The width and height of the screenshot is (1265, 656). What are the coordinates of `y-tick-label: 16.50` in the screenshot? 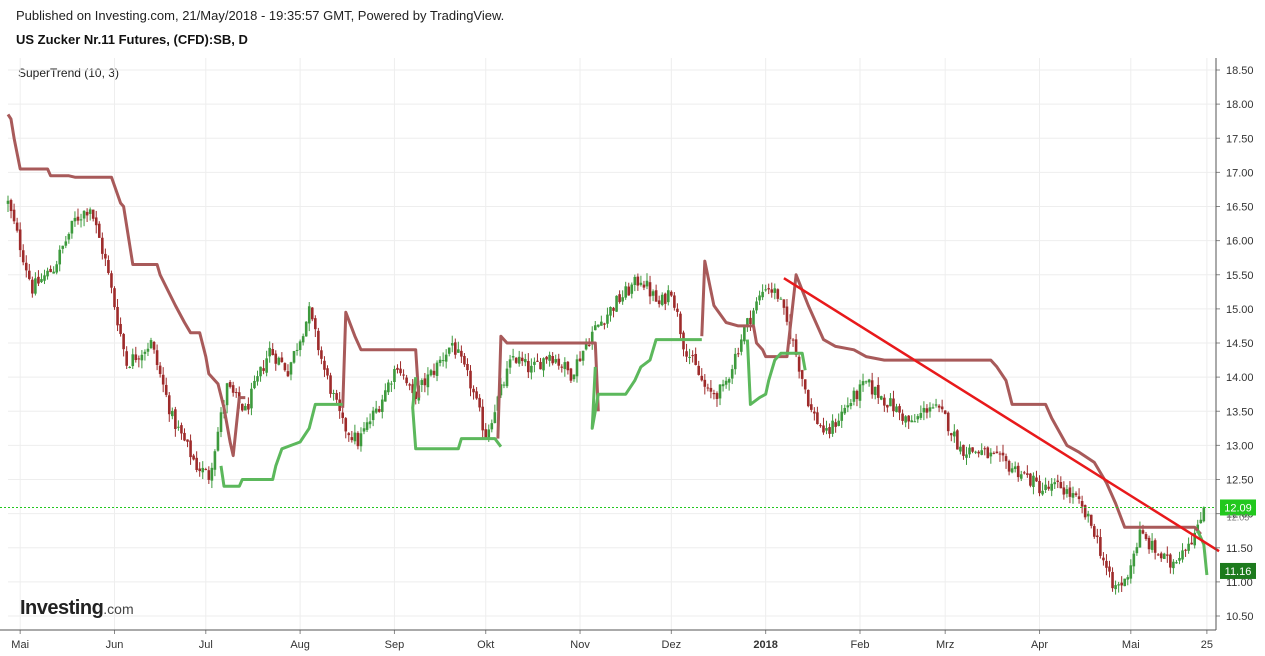 It's located at (1240, 208).